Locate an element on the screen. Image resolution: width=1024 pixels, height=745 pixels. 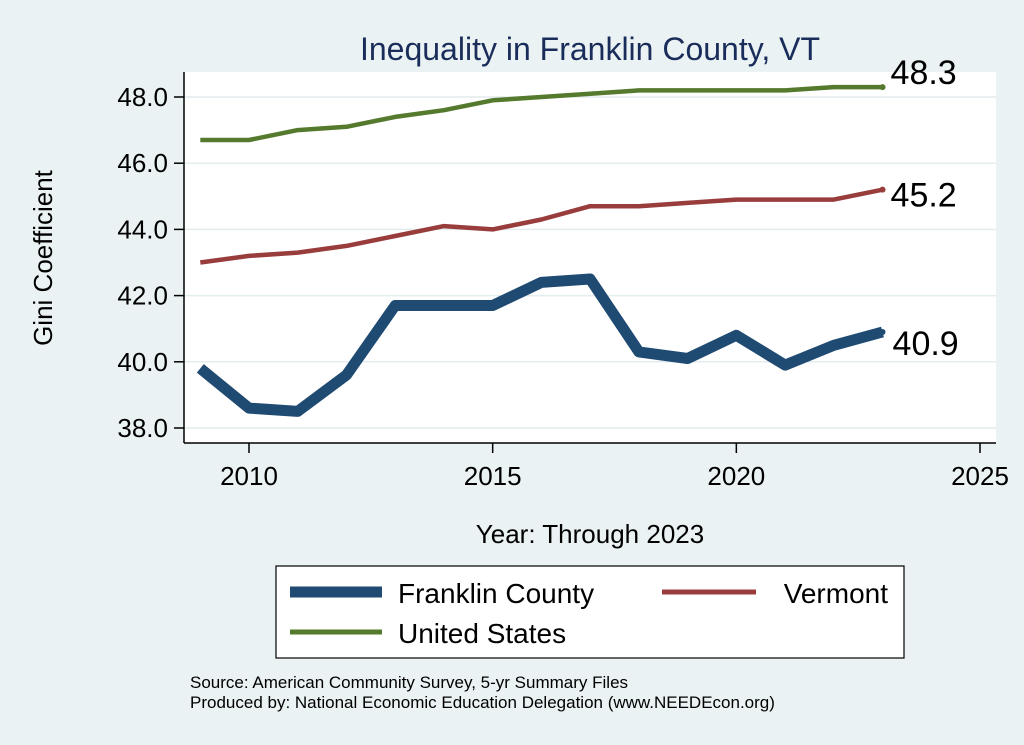
x-axis-title: Year: Through 2023 is located at coordinates (590, 534).